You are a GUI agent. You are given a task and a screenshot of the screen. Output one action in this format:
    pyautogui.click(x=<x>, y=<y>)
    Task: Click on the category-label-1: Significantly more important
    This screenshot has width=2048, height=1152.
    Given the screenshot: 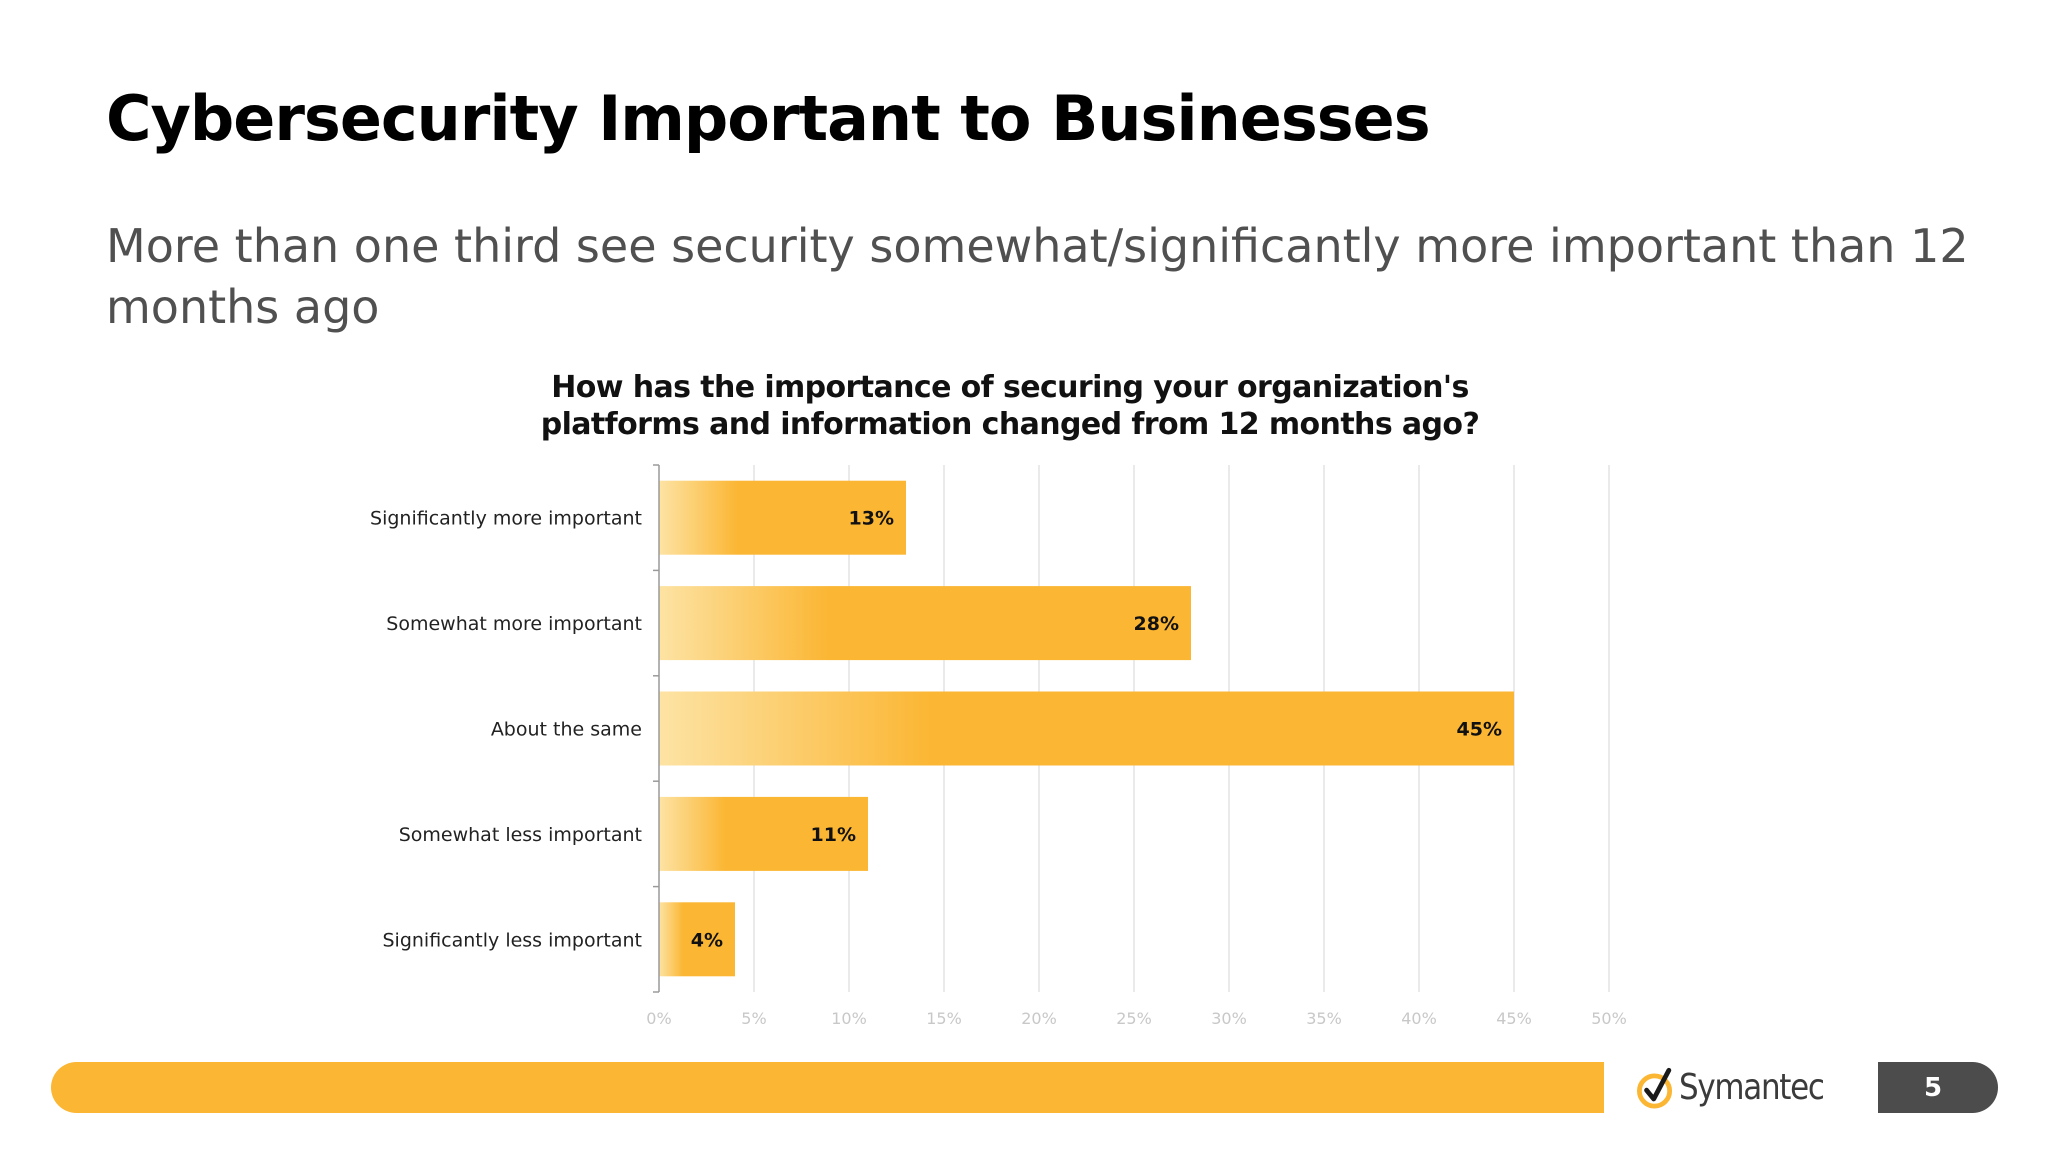 What is the action you would take?
    pyautogui.click(x=506, y=519)
    